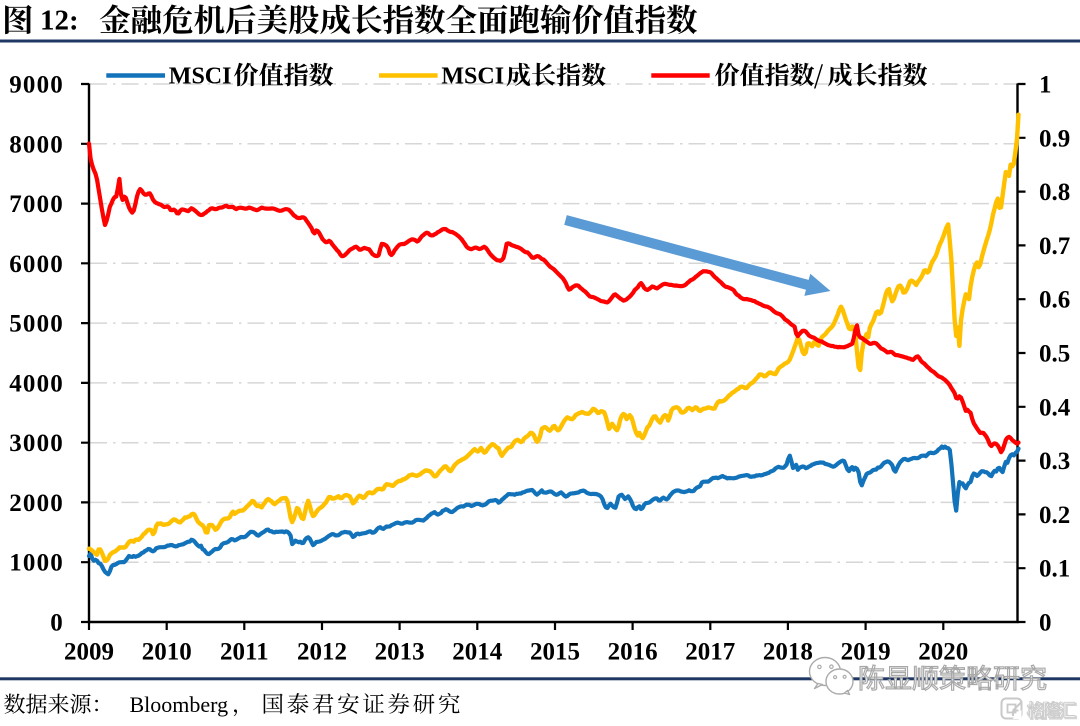 The height and width of the screenshot is (726, 1080). Describe the element at coordinates (89, 652) in the screenshot. I see `svg-text: 2009` at that location.